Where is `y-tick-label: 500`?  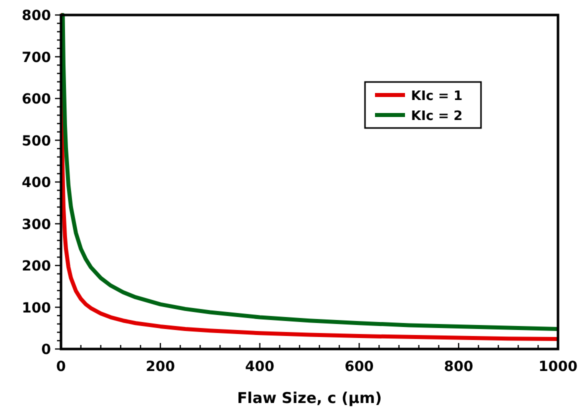 y-tick-label: 500 is located at coordinates (37, 141).